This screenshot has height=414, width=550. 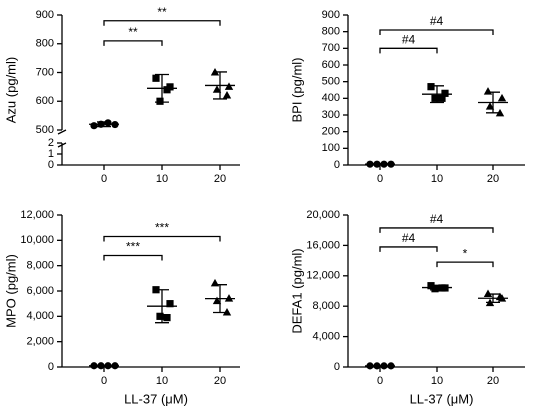 I want to click on bracket-label: *, so click(x=465, y=253).